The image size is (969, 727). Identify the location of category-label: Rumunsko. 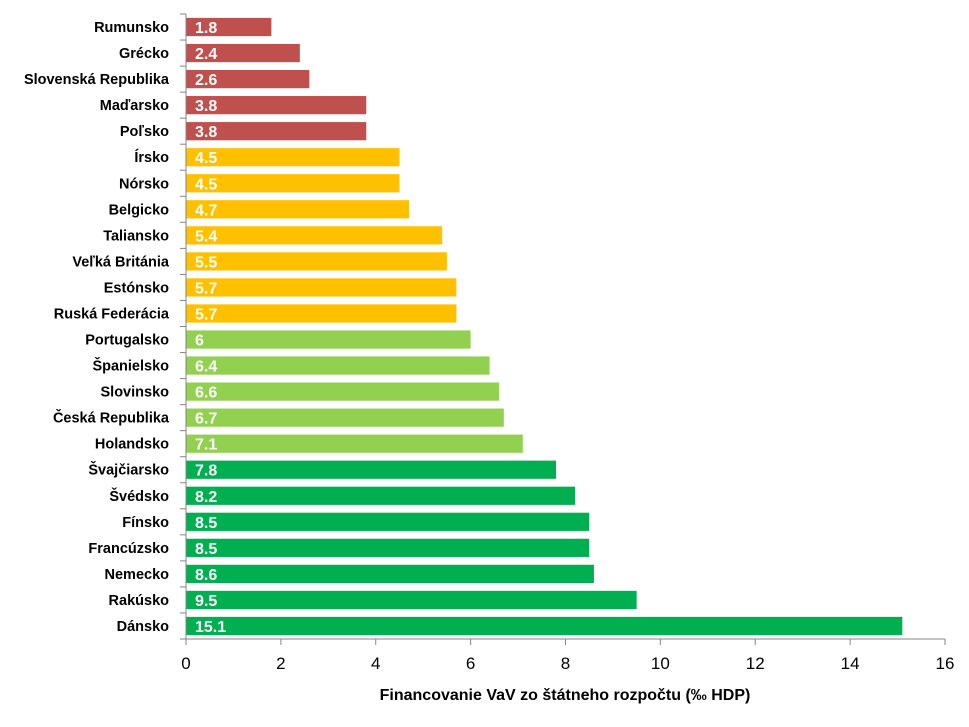
(131, 28).